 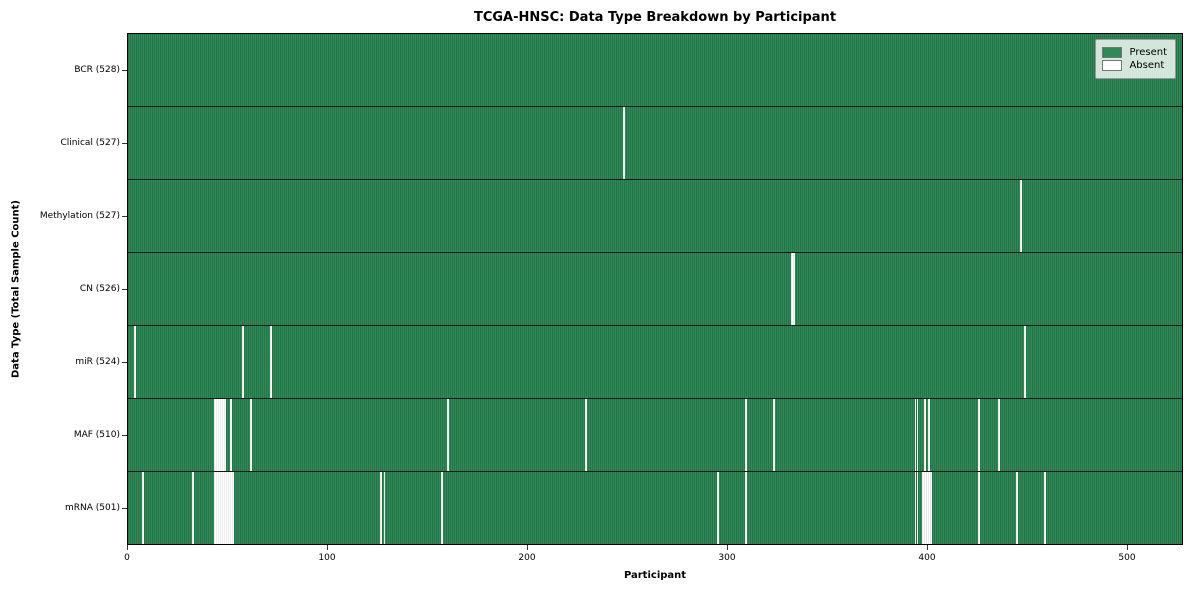 I want to click on legend-label-absent: Absent, so click(x=1147, y=65).